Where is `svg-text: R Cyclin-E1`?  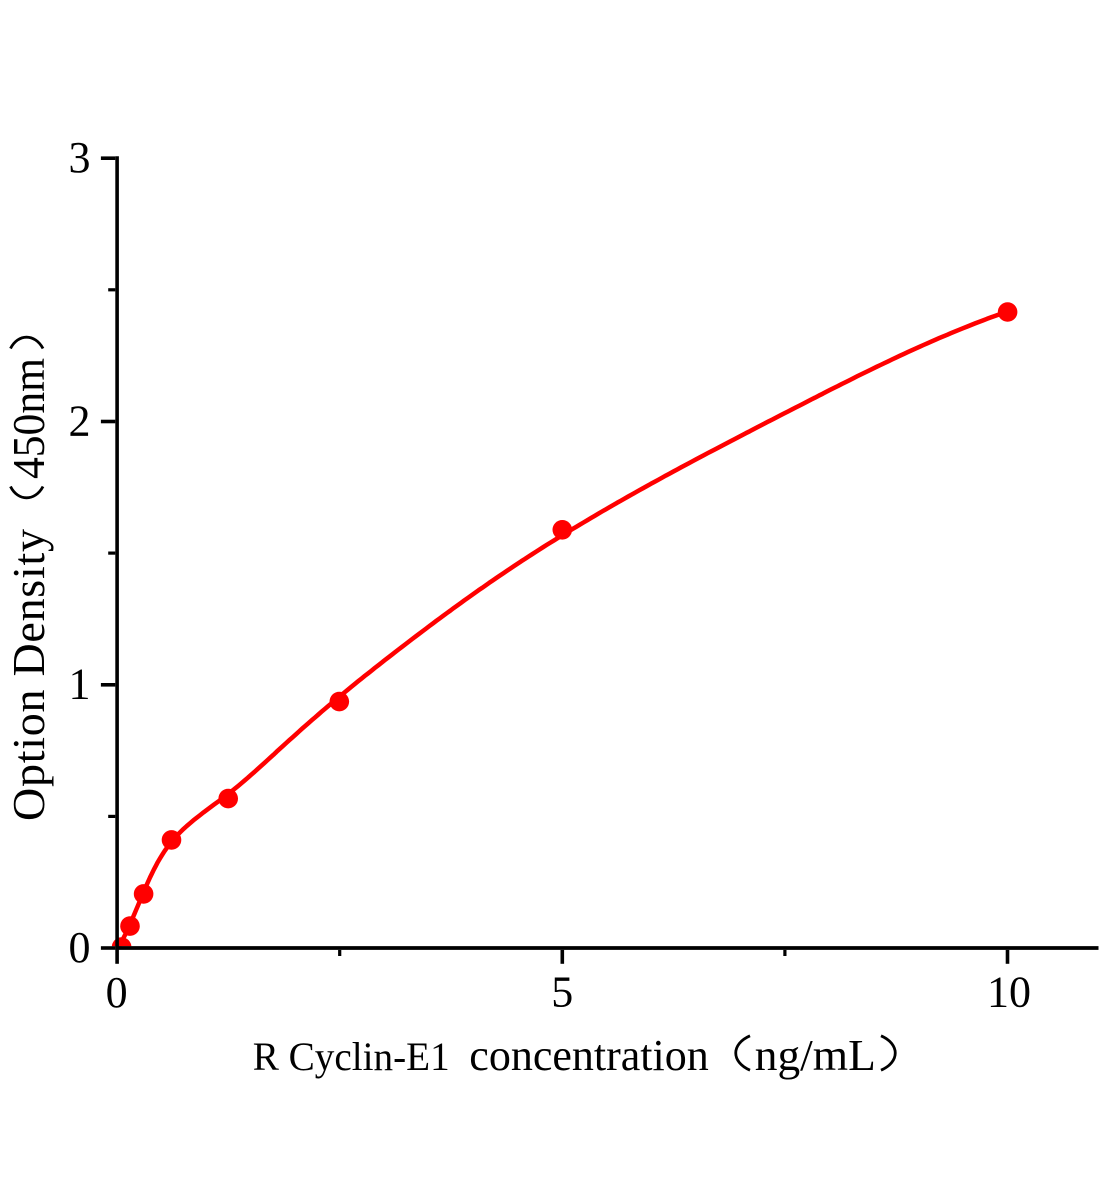
svg-text: R Cyclin-E1 is located at coordinates (351, 1056).